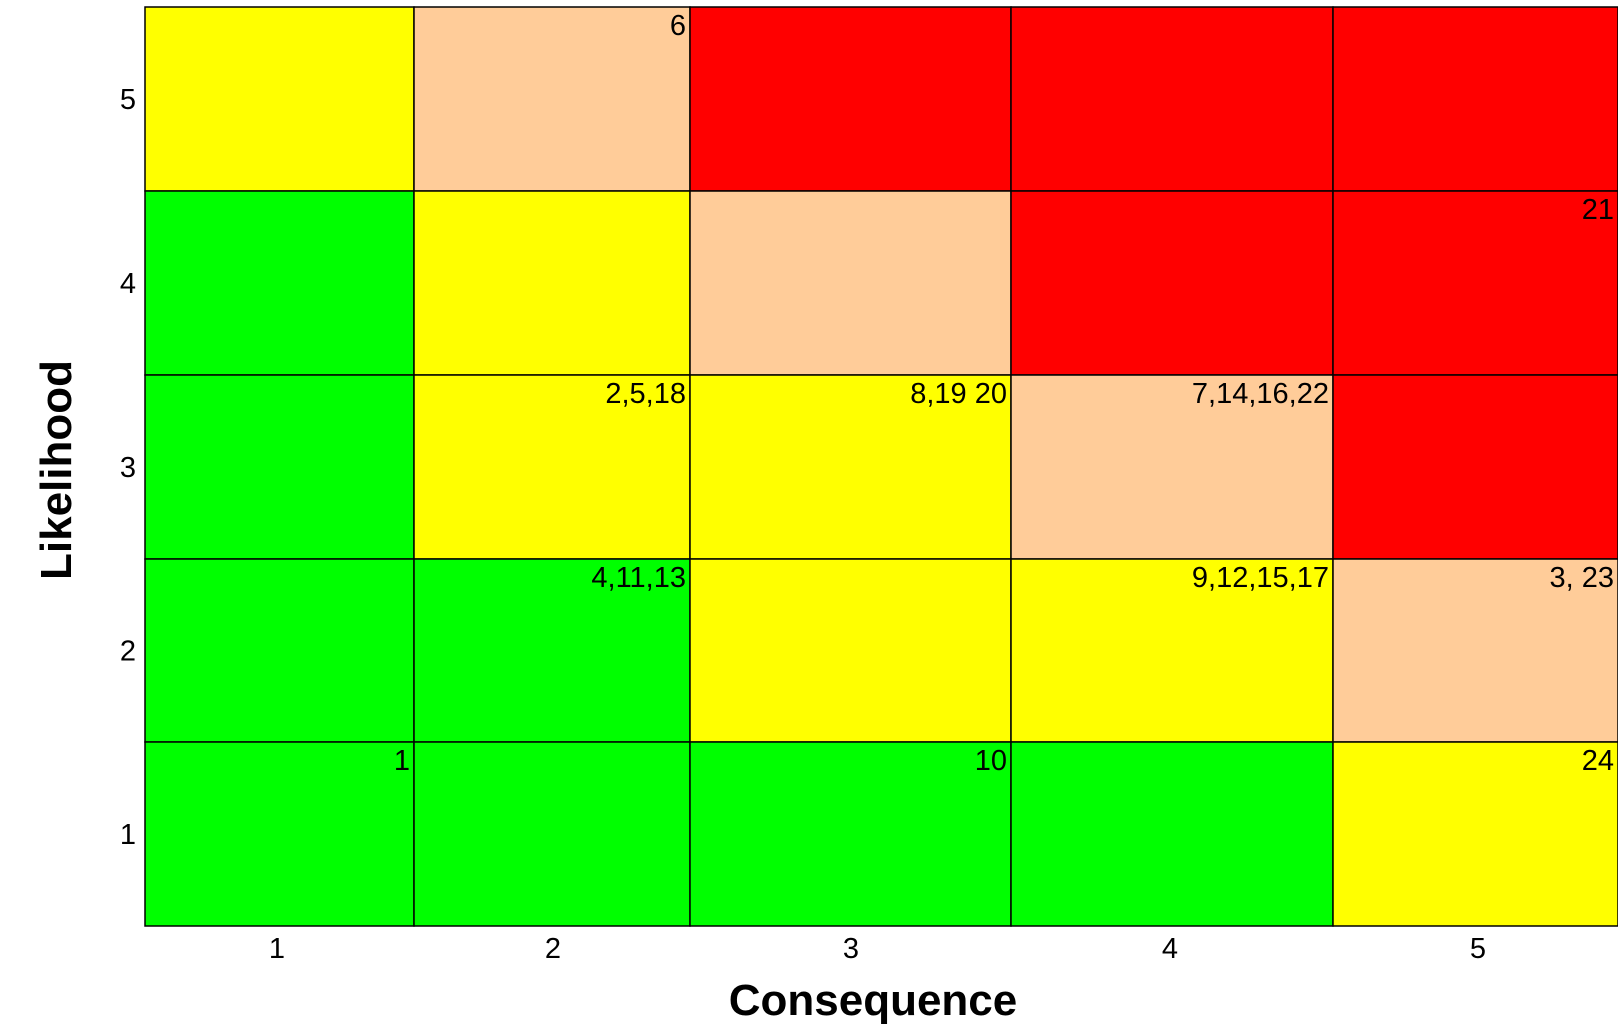 The height and width of the screenshot is (1031, 1618). I want to click on matrix-cell-c2-l3, so click(552, 467).